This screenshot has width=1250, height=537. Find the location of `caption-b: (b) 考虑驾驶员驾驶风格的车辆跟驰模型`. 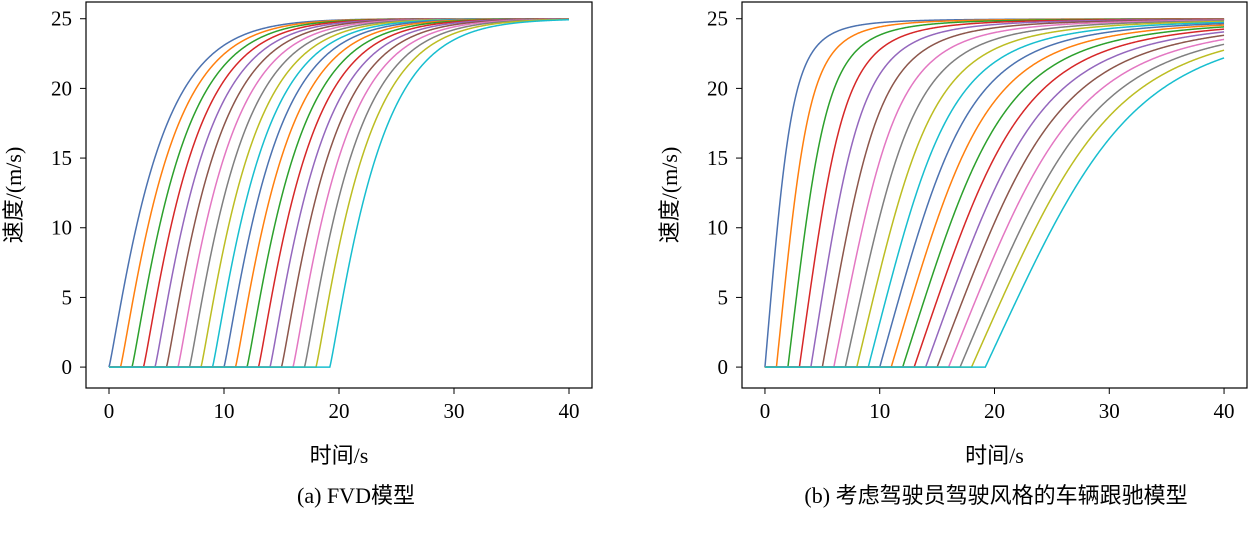

caption-b: (b) 考虑驾驶员驾驶风格的车辆跟驰模型 is located at coordinates (996, 495).